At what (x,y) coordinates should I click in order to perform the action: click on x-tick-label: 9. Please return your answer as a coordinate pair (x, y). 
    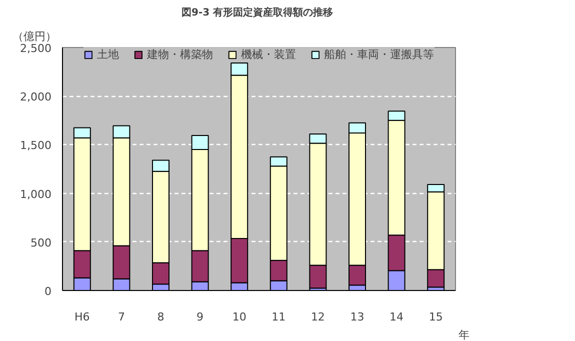
    Looking at the image, I should click on (200, 317).